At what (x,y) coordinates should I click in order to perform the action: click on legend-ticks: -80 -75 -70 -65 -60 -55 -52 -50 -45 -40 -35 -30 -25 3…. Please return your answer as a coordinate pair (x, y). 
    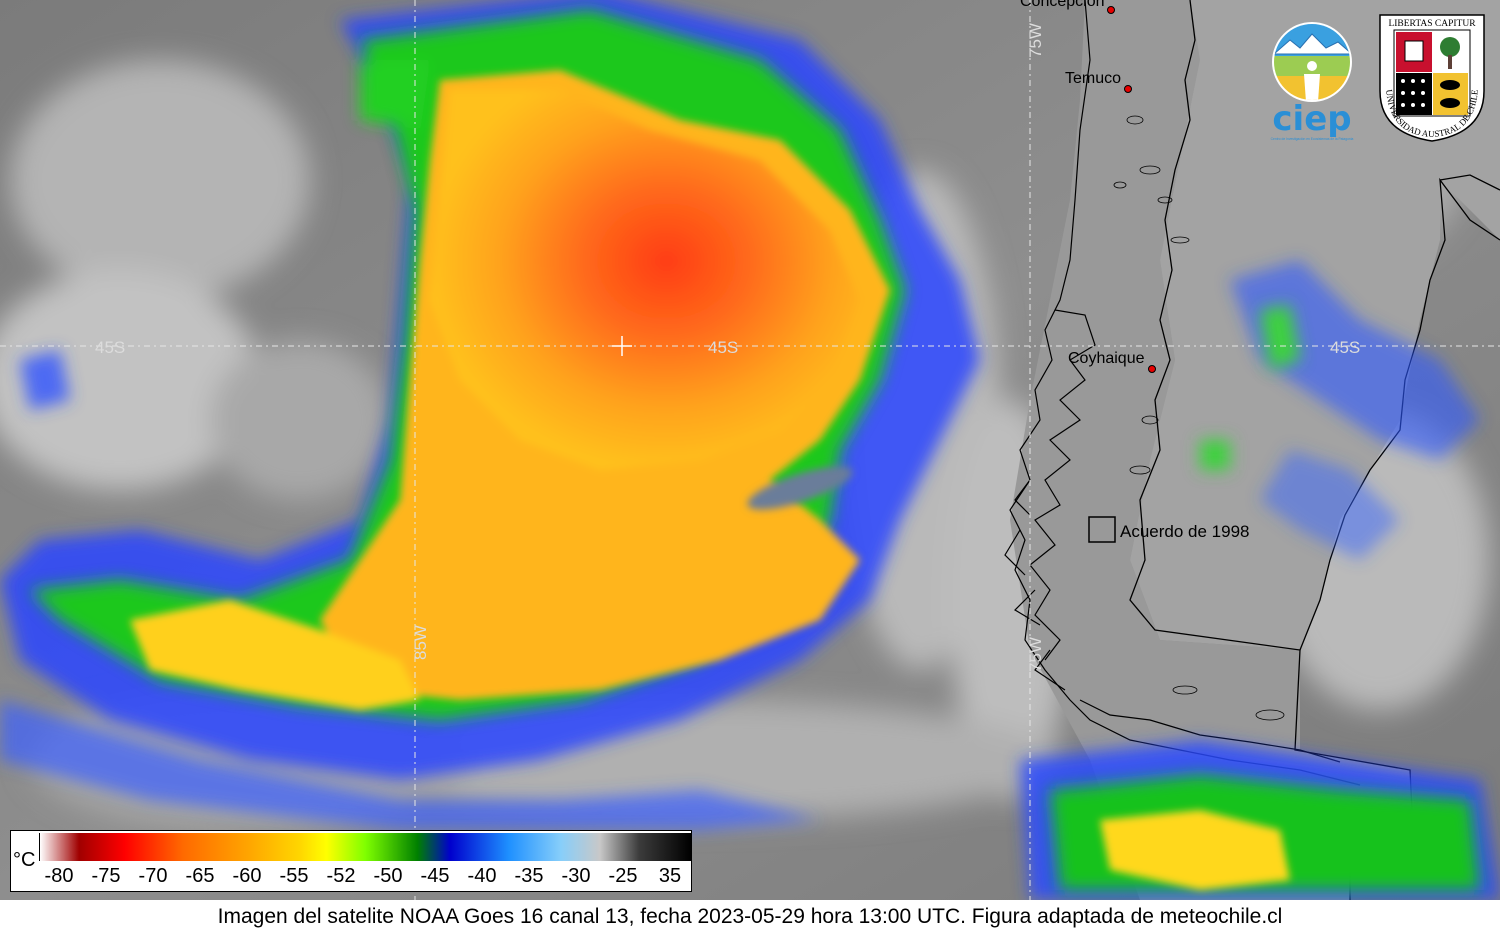
    Looking at the image, I should click on (364, 877).